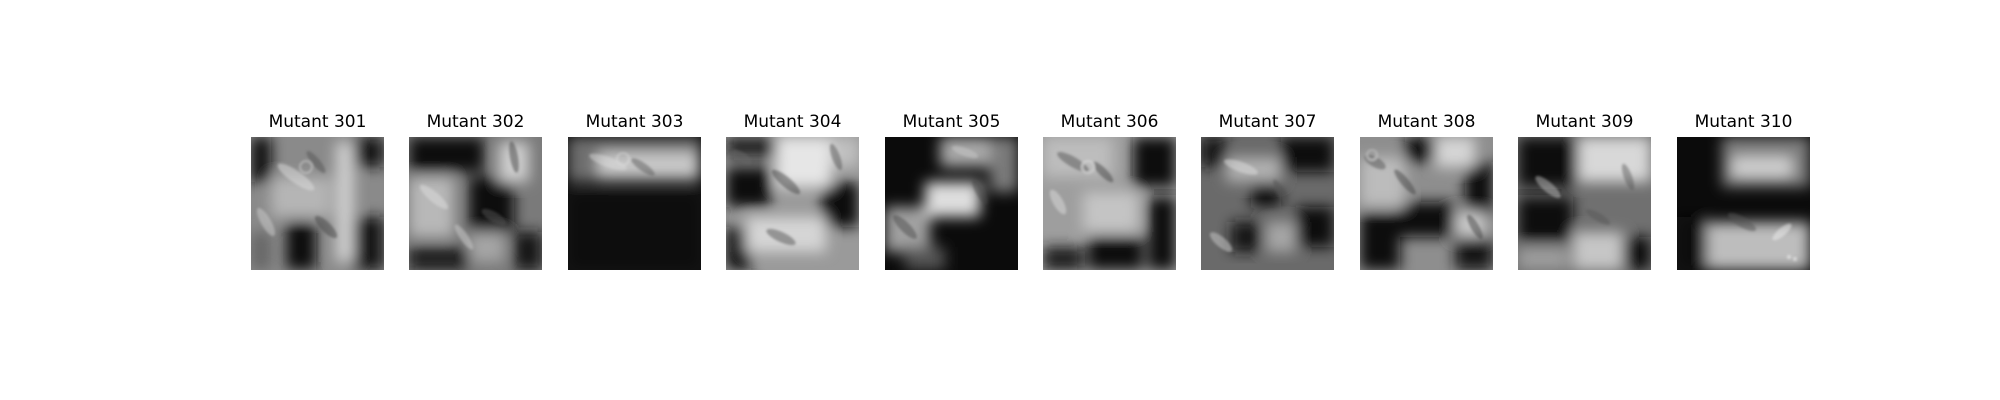 Image resolution: width=2000 pixels, height=400 pixels. I want to click on panel-title: Mutant 307, so click(1267, 122).